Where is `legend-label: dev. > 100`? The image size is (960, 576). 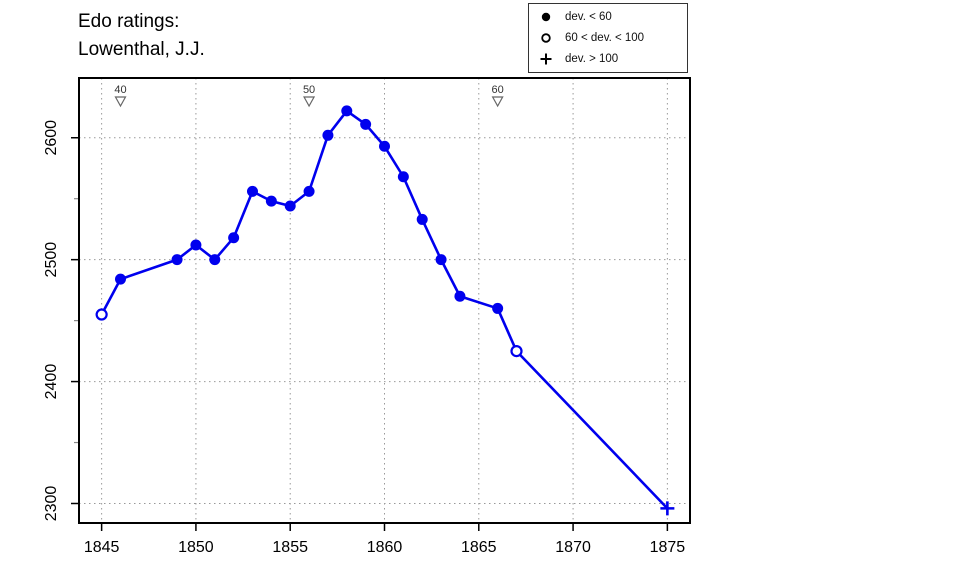 legend-label: dev. > 100 is located at coordinates (592, 58).